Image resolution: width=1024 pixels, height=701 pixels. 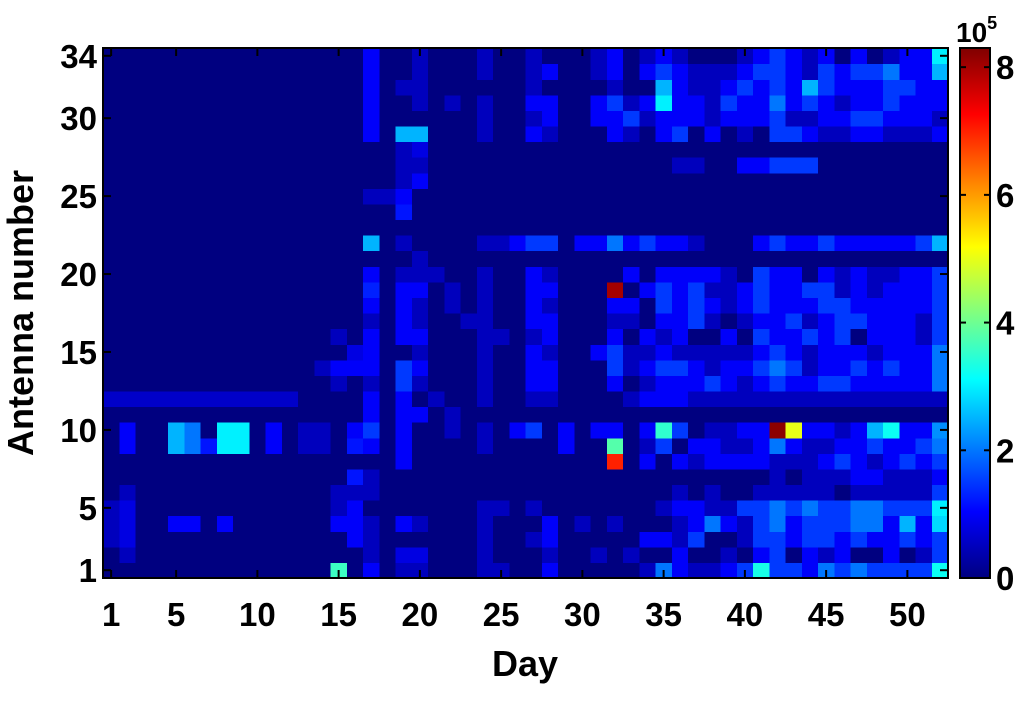 What do you see at coordinates (88, 570) in the screenshot?
I see `y-tick-label: 1` at bounding box center [88, 570].